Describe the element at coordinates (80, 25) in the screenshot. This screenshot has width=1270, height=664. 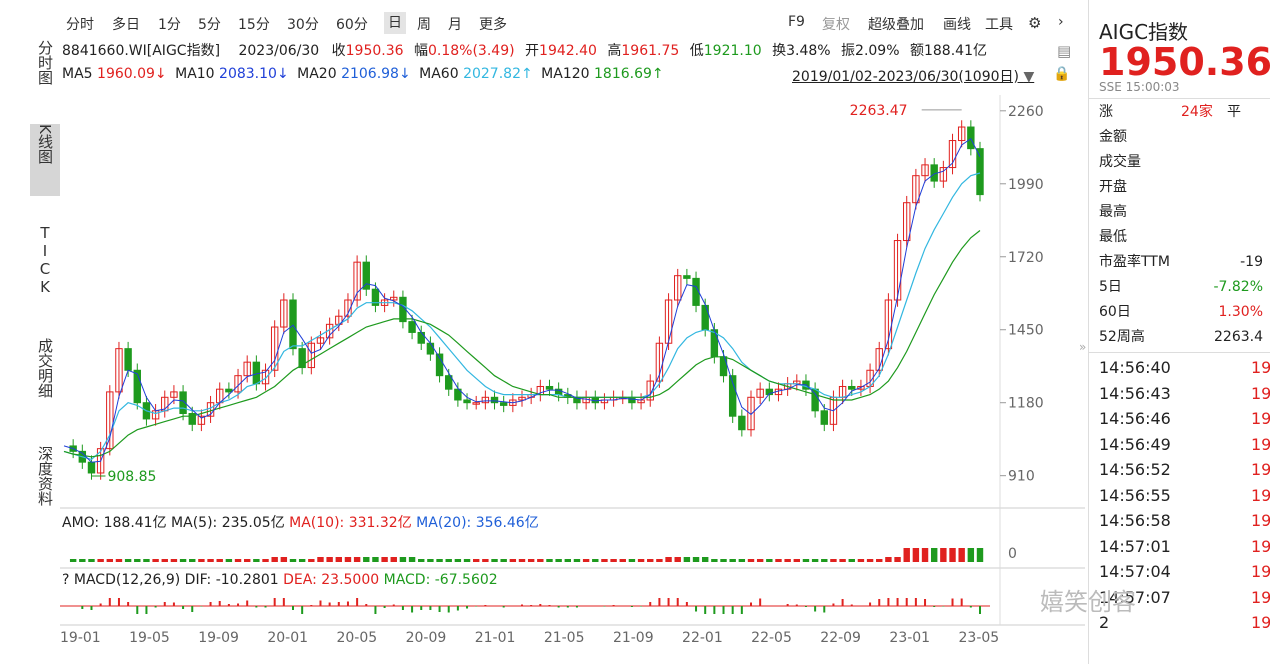
I see `period-intraday: 分时` at that location.